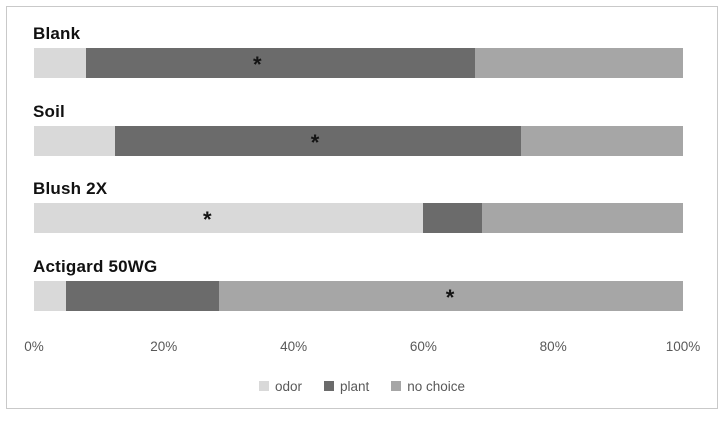 The height and width of the screenshot is (421, 725). I want to click on x-axis-tick-label: 60%, so click(423, 346).